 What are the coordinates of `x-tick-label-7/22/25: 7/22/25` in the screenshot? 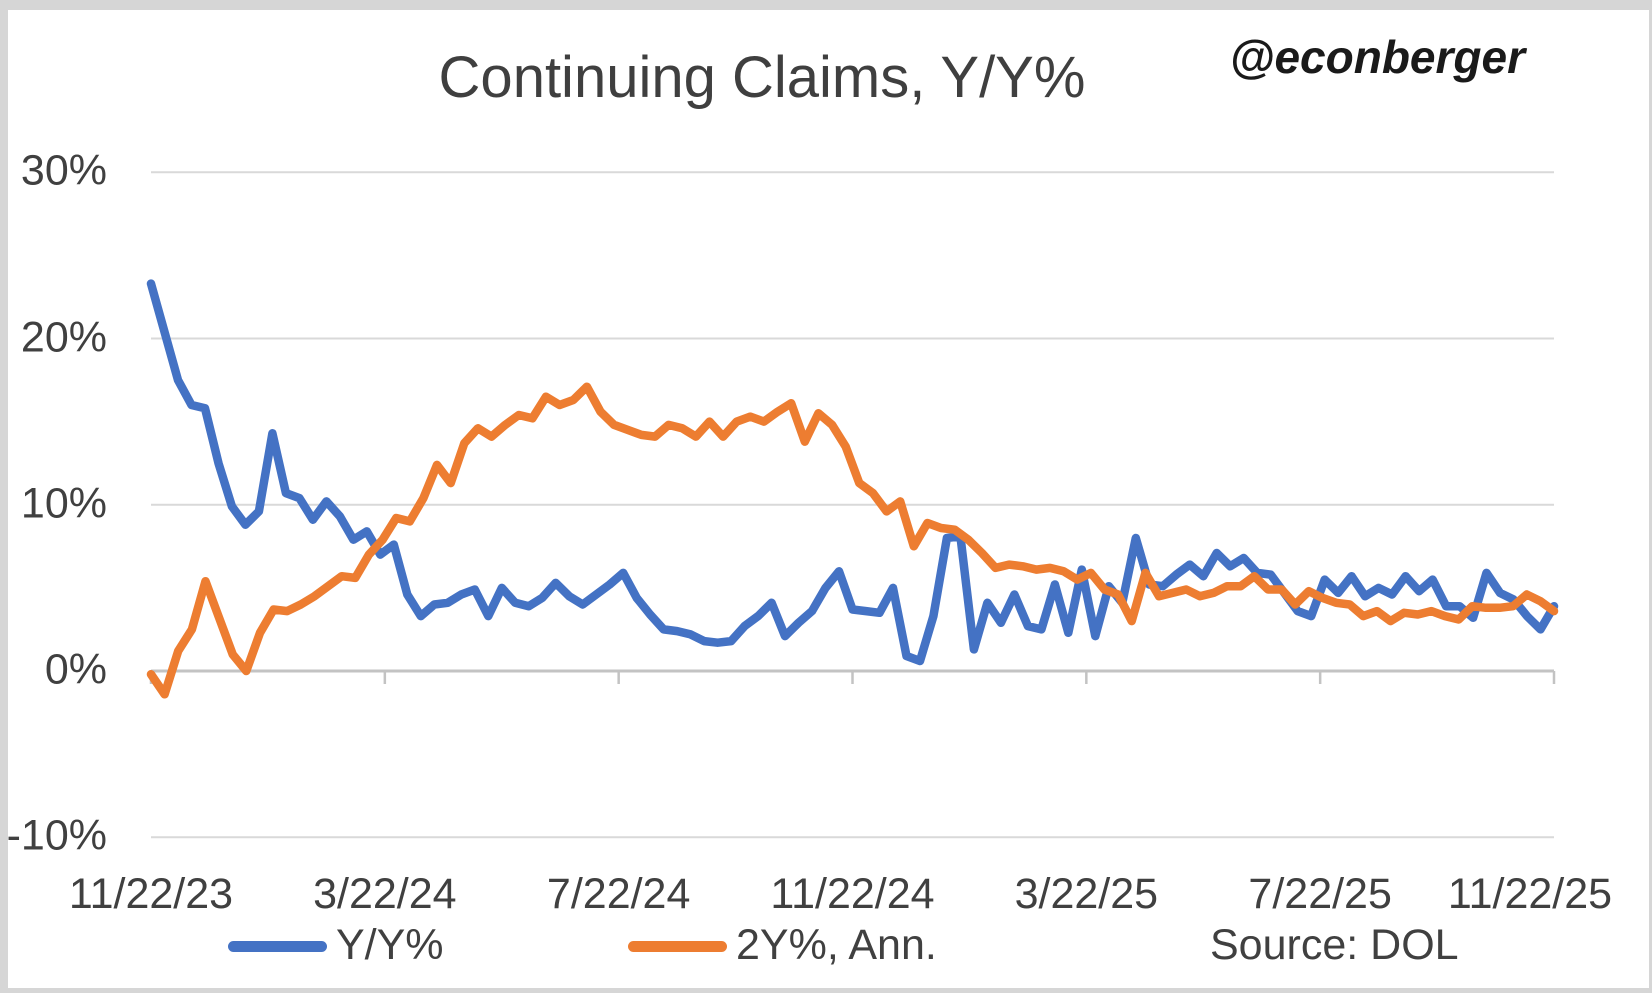 It's located at (1320, 894).